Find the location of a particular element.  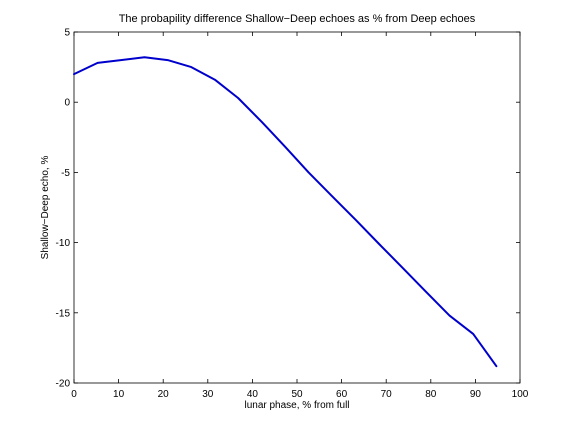

x-tick-label: 0 is located at coordinates (74, 394).